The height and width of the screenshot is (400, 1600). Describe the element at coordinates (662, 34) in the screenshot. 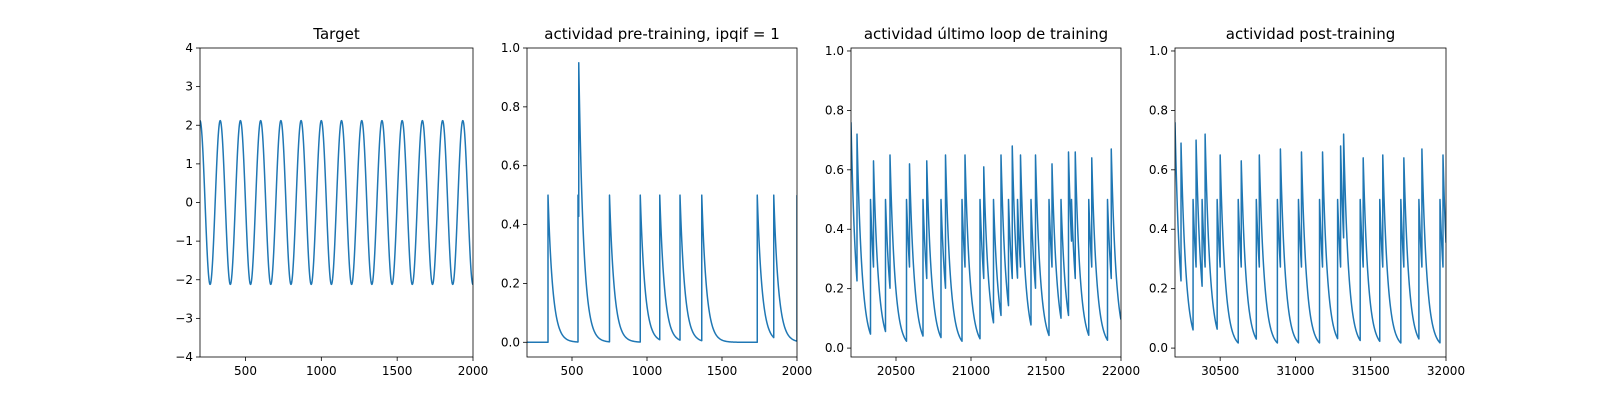

I see `chart-title: actividad pre-training, ipqif = 1` at that location.